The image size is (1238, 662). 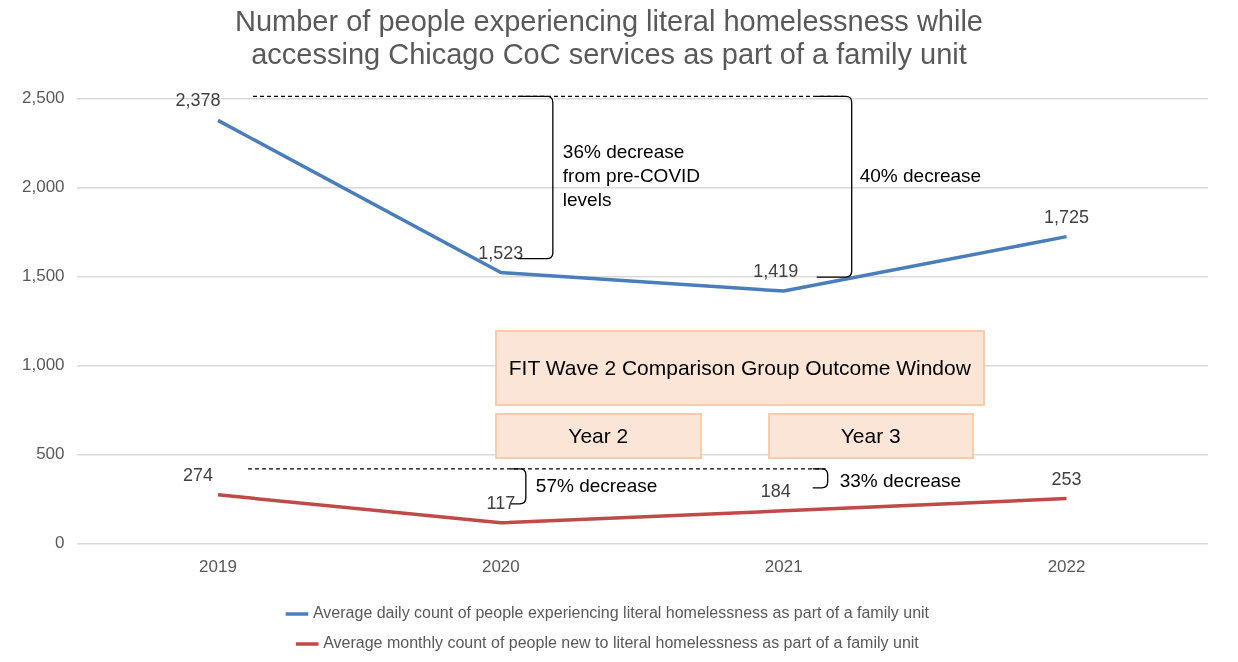 I want to click on text-box: FIT Wave 2 Comparison Group Outcome Window, so click(x=739, y=367).